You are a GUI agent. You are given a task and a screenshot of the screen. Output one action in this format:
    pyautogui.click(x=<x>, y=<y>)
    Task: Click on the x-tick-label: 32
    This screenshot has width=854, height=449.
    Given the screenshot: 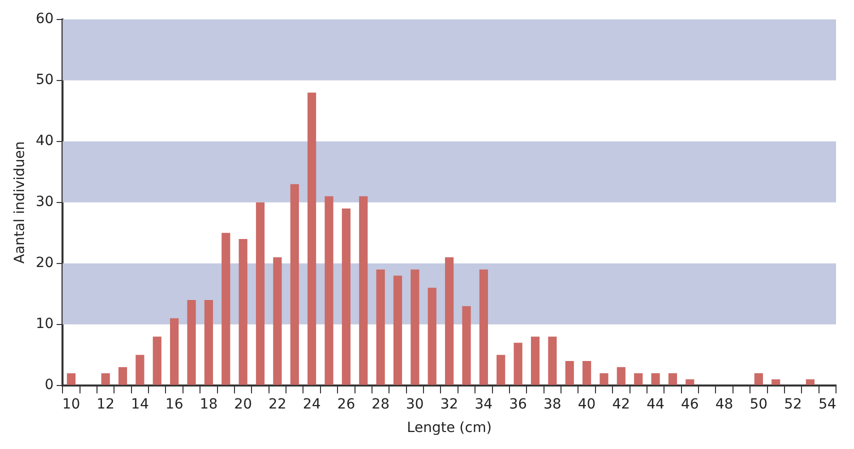 What is the action you would take?
    pyautogui.click(x=449, y=404)
    